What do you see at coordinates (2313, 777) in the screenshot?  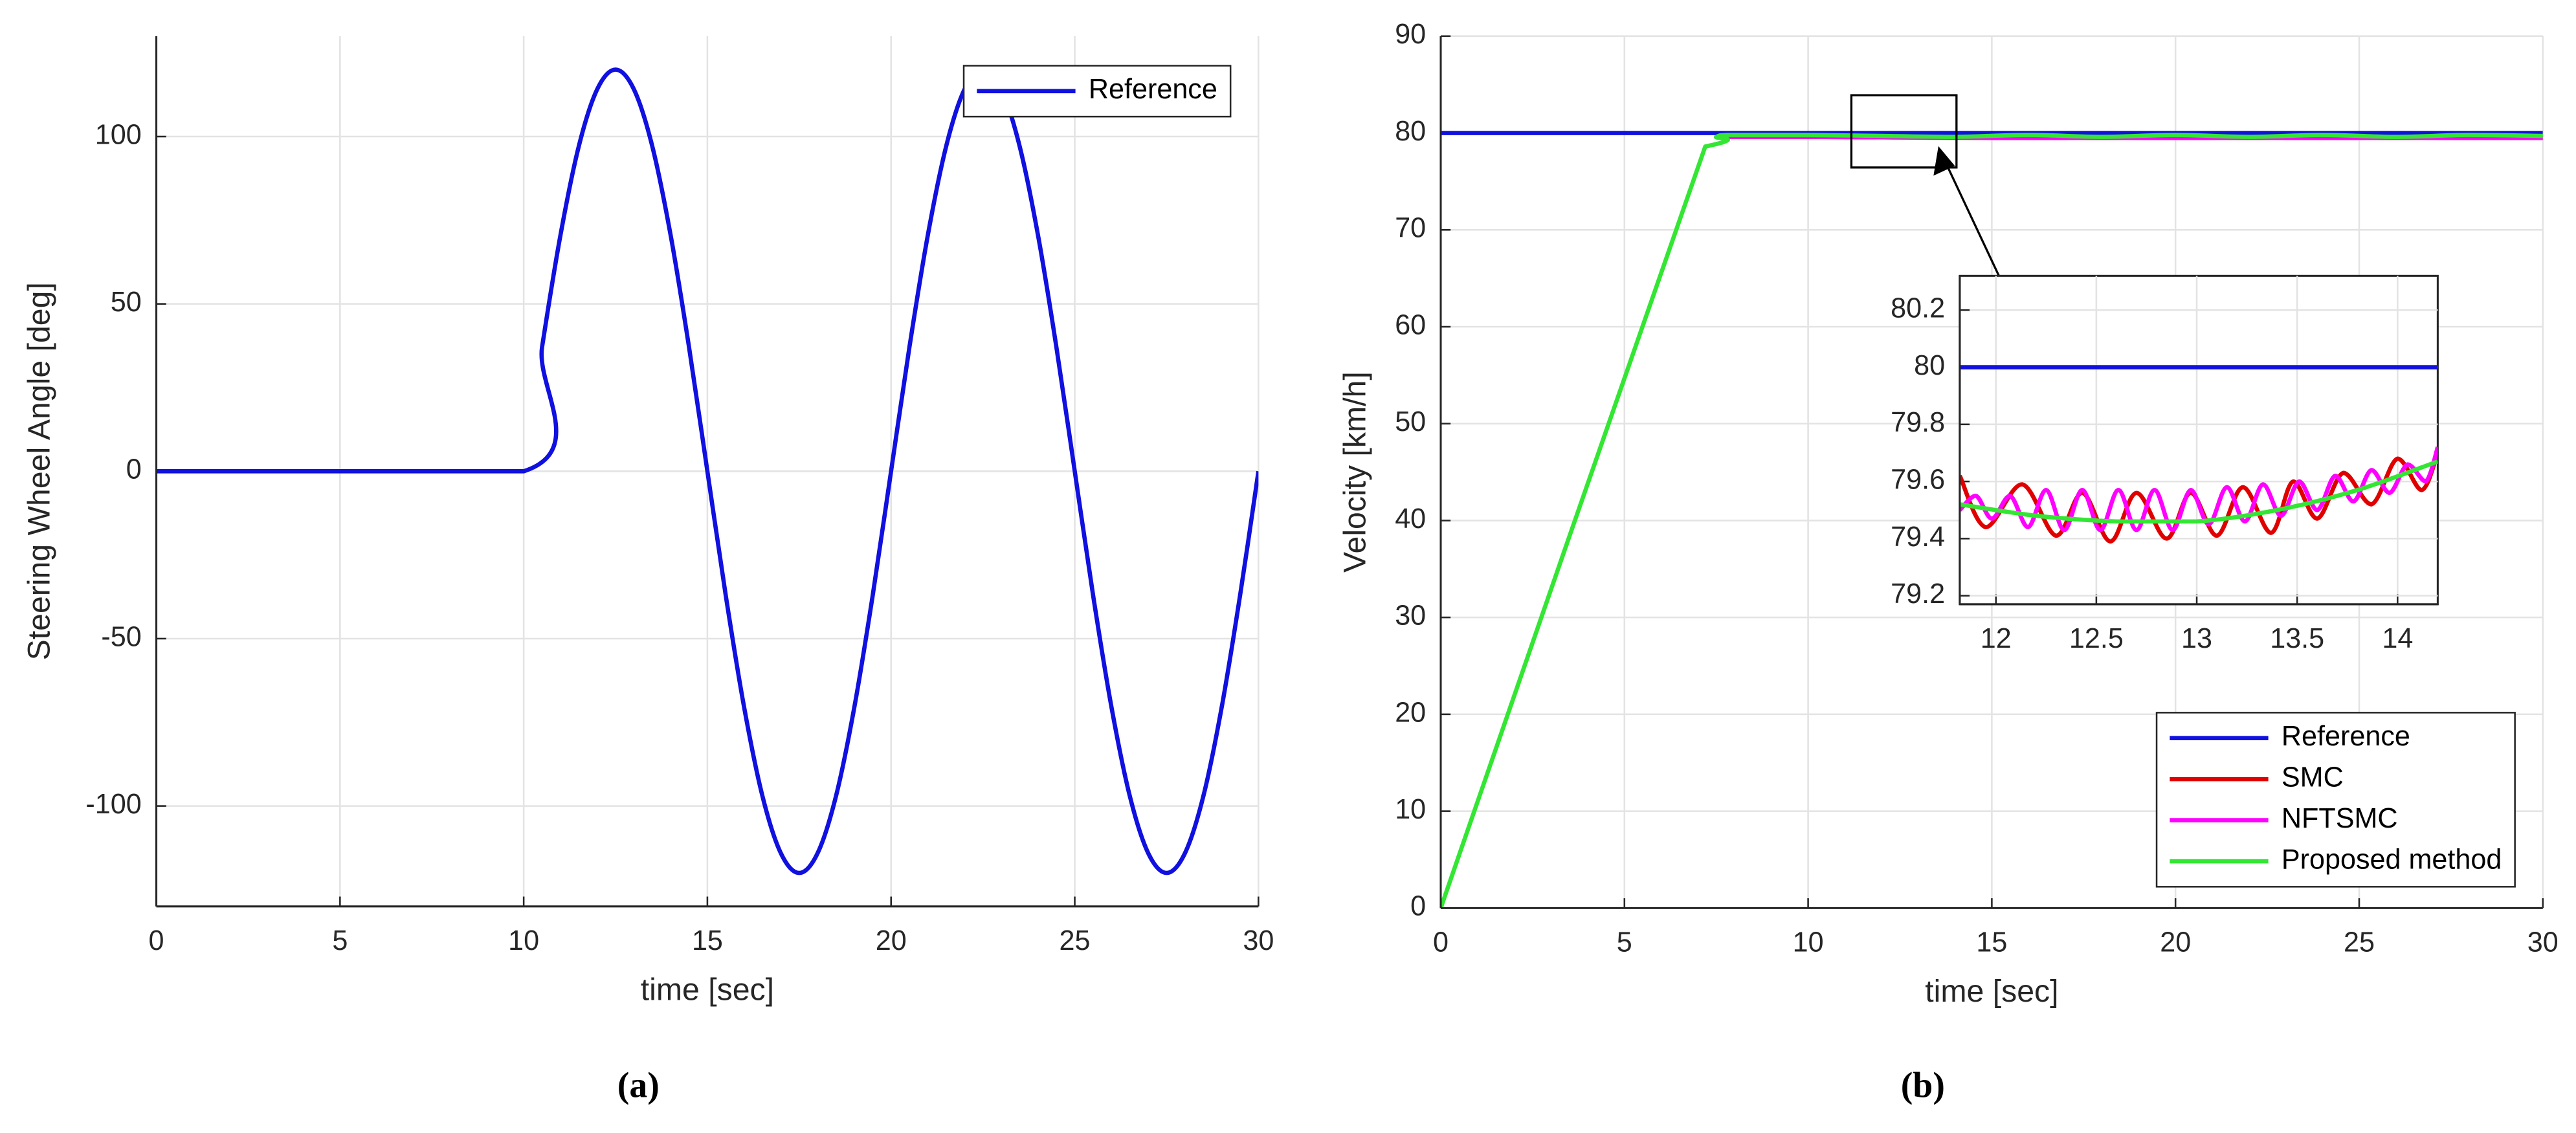 I see `legend-label: SMC` at bounding box center [2313, 777].